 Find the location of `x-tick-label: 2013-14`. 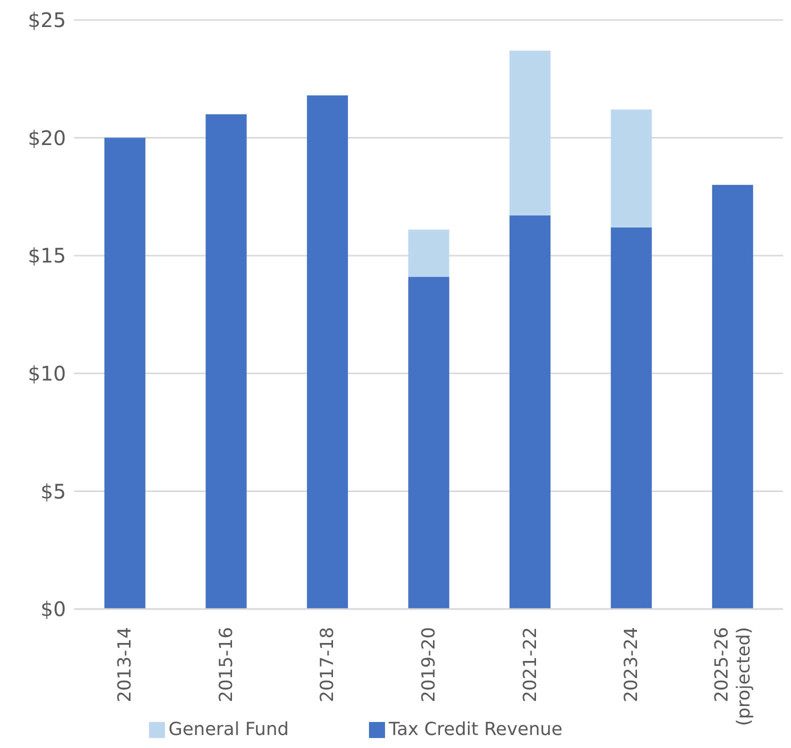

x-tick-label: 2013-14 is located at coordinates (125, 664).